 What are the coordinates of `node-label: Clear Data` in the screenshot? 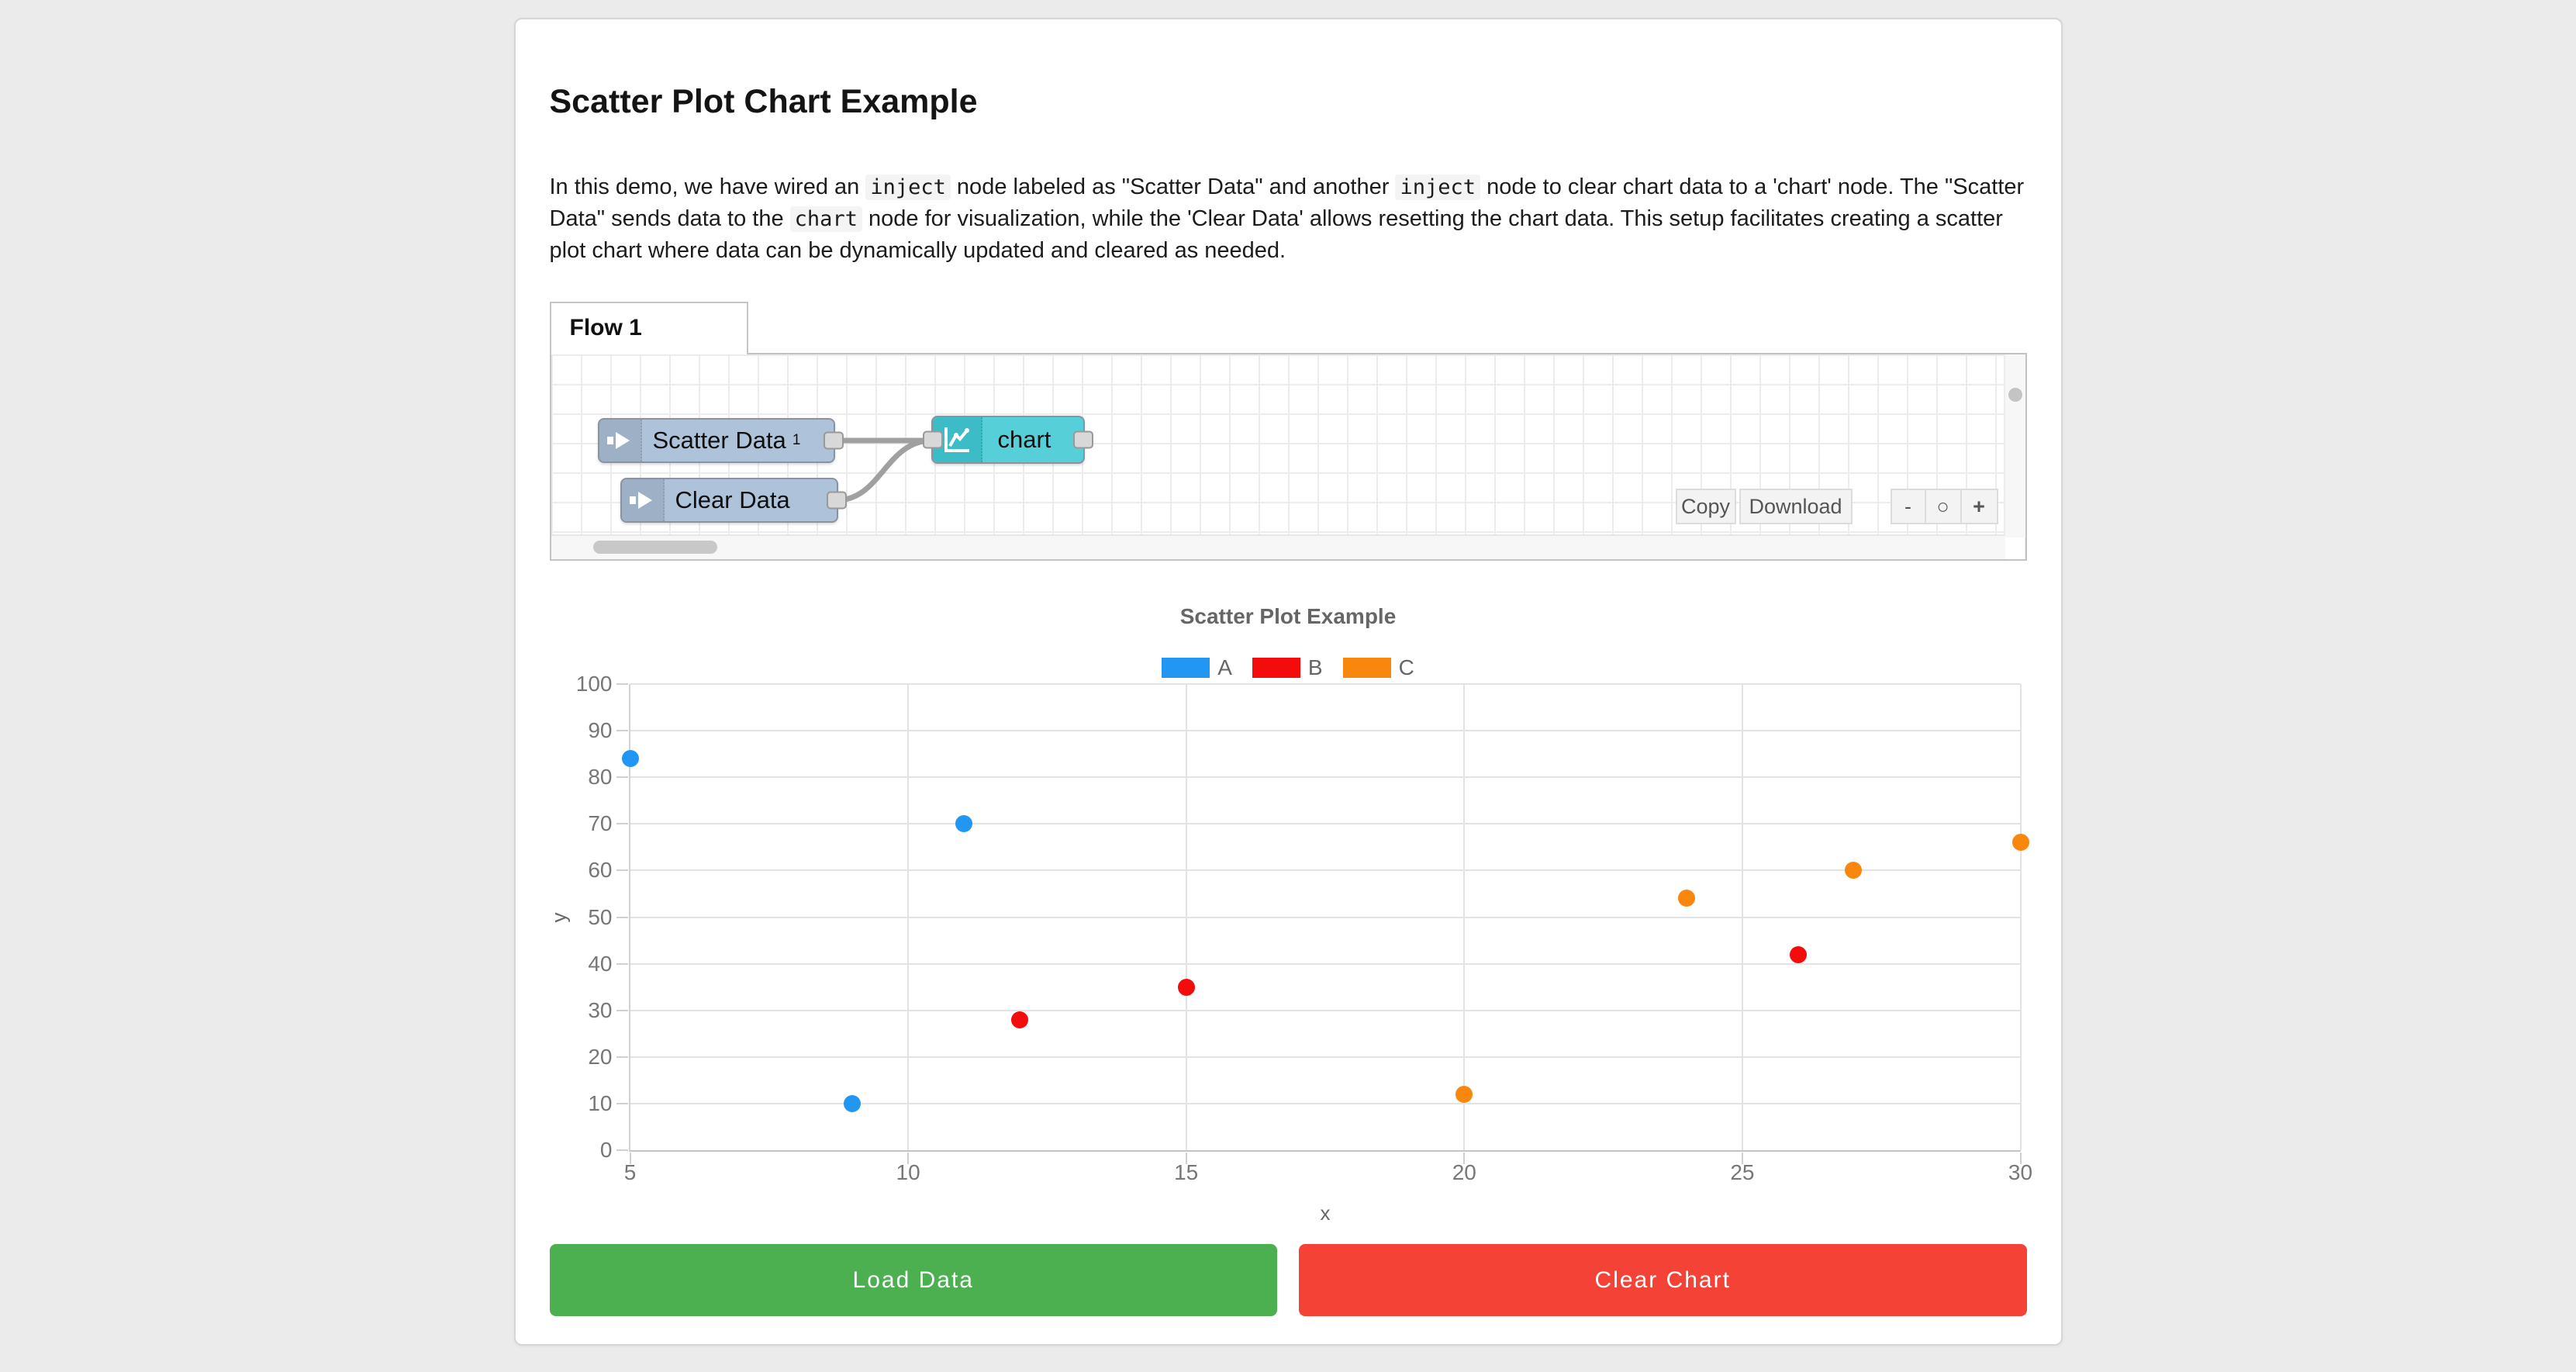 It's located at (733, 499).